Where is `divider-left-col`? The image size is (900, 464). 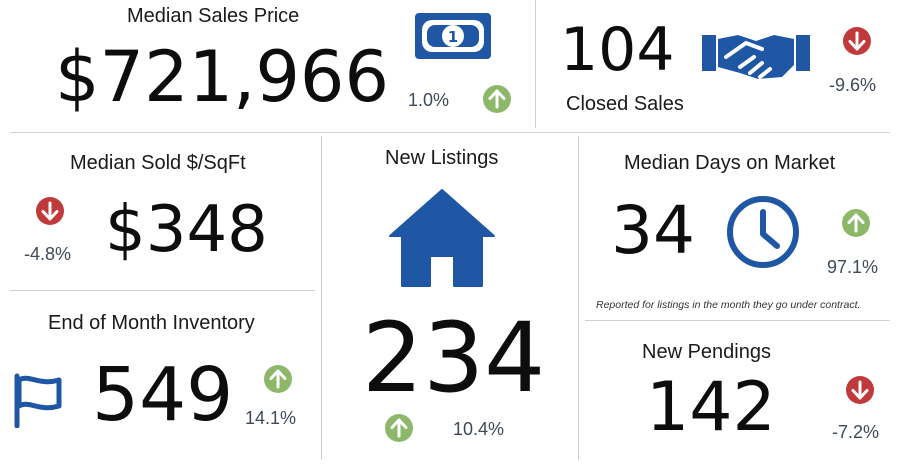
divider-left-col is located at coordinates (321, 298).